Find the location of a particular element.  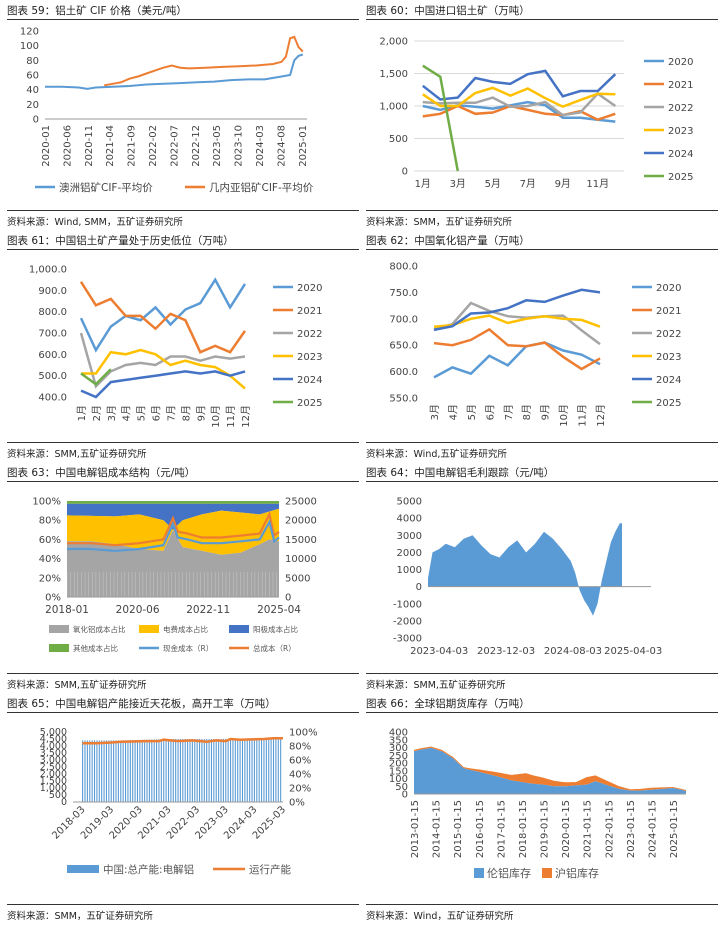

legend-label: 2021 is located at coordinates (680, 85).